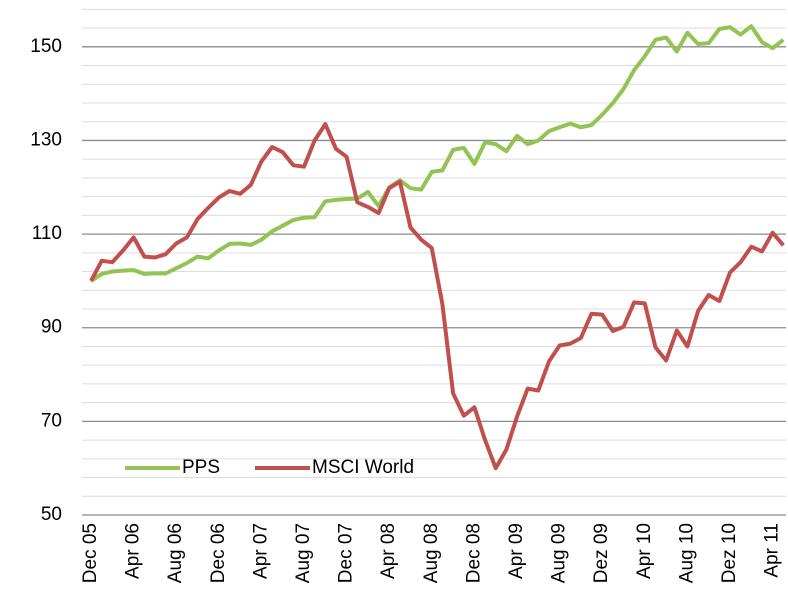  I want to click on legend-label: MSCI World, so click(363, 467).